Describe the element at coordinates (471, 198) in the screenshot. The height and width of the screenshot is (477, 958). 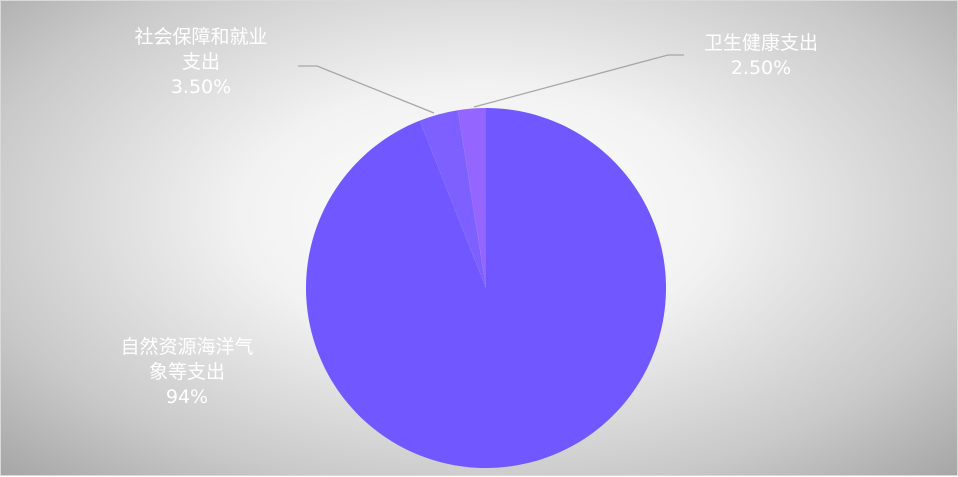
I see `slice-health` at that location.